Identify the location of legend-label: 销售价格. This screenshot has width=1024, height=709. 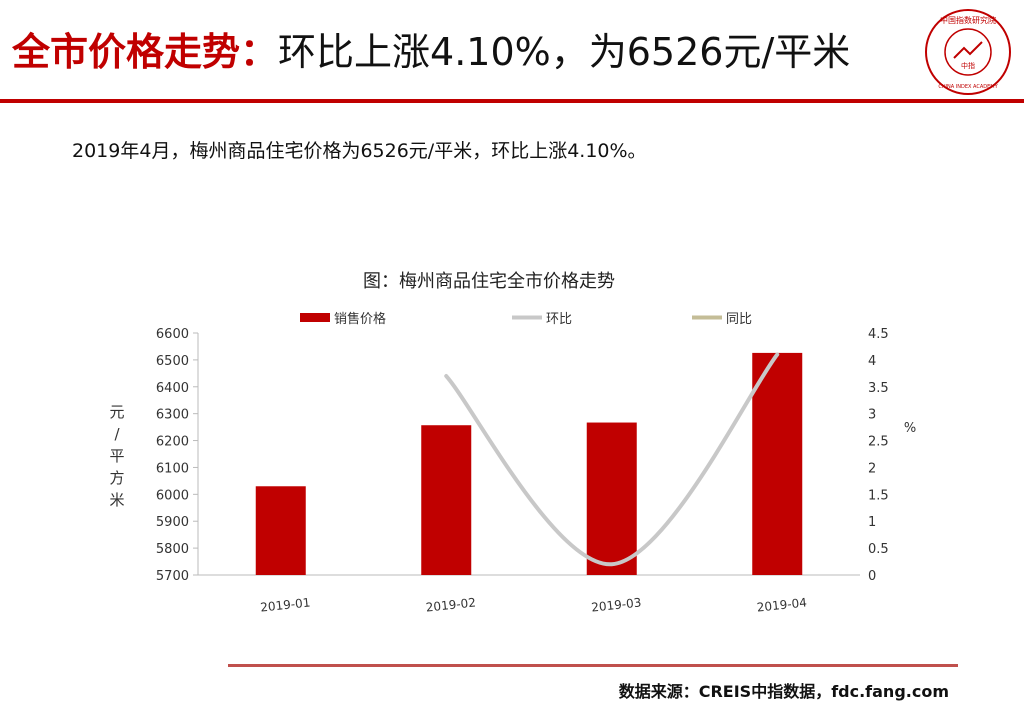
(360, 319).